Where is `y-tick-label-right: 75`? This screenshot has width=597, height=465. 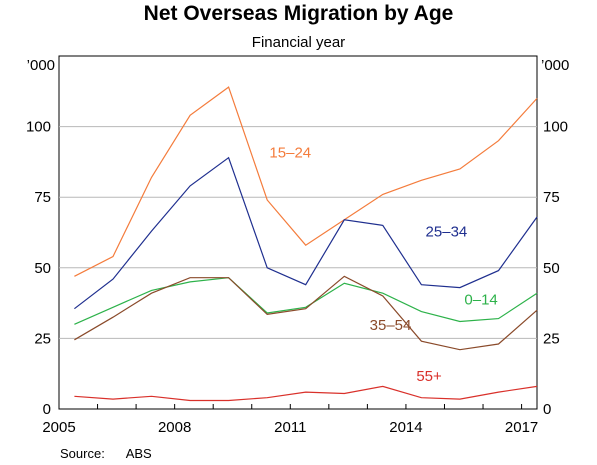
y-tick-label-right: 75 is located at coordinates (551, 197).